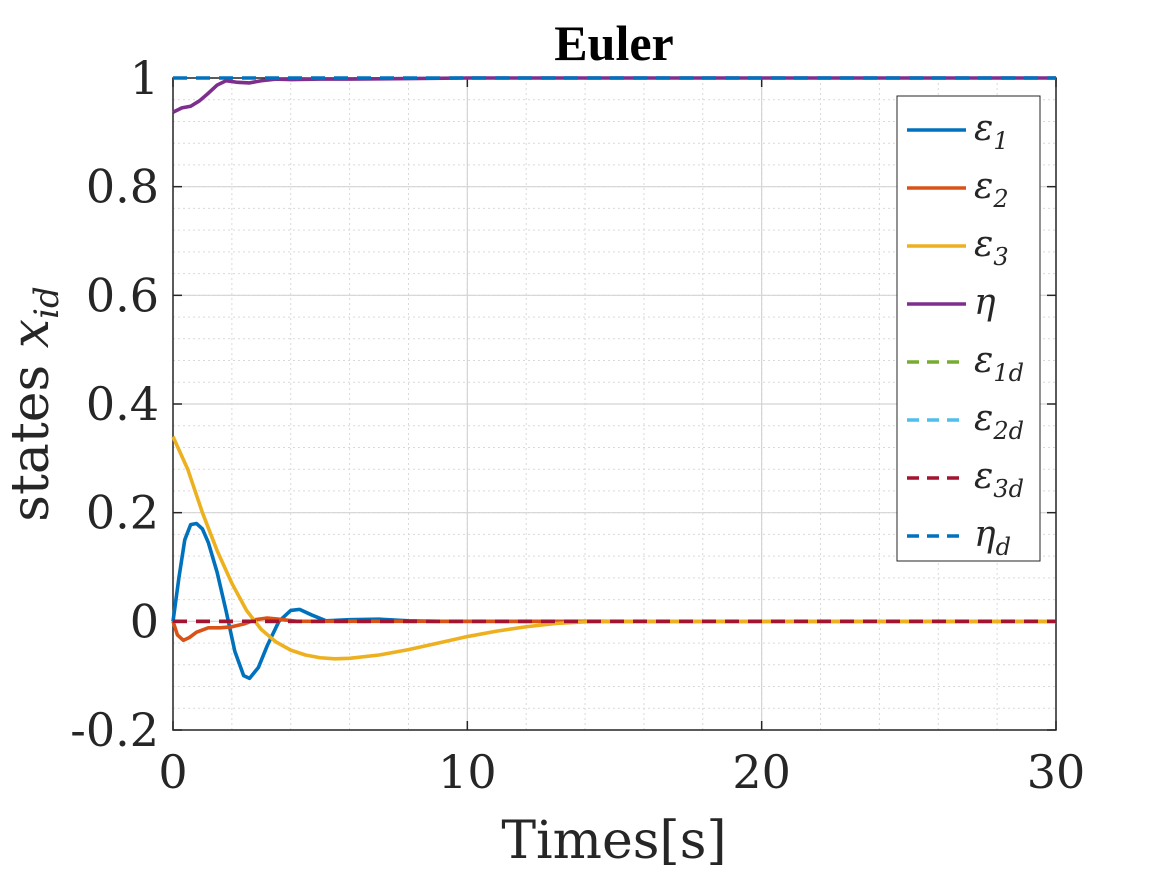 This screenshot has height=875, width=1167. I want to click on legend-label: ηd, so click(992, 537).